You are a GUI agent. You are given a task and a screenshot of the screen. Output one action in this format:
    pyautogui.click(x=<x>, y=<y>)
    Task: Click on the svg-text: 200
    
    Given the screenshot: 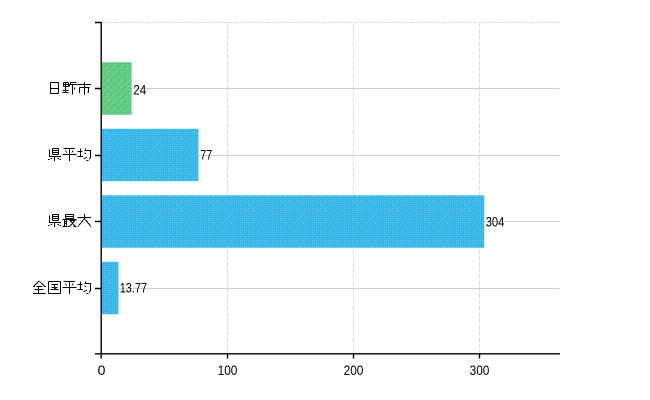 What is the action you would take?
    pyautogui.click(x=354, y=370)
    